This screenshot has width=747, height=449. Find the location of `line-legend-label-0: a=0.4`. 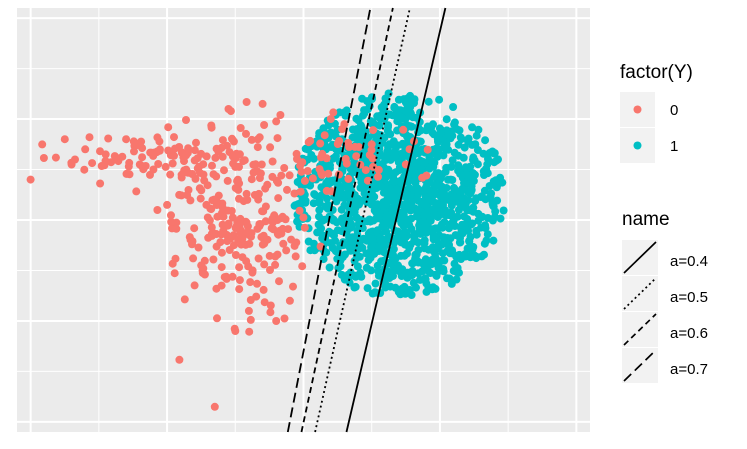

line-legend-label-0: a=0.4 is located at coordinates (689, 261).